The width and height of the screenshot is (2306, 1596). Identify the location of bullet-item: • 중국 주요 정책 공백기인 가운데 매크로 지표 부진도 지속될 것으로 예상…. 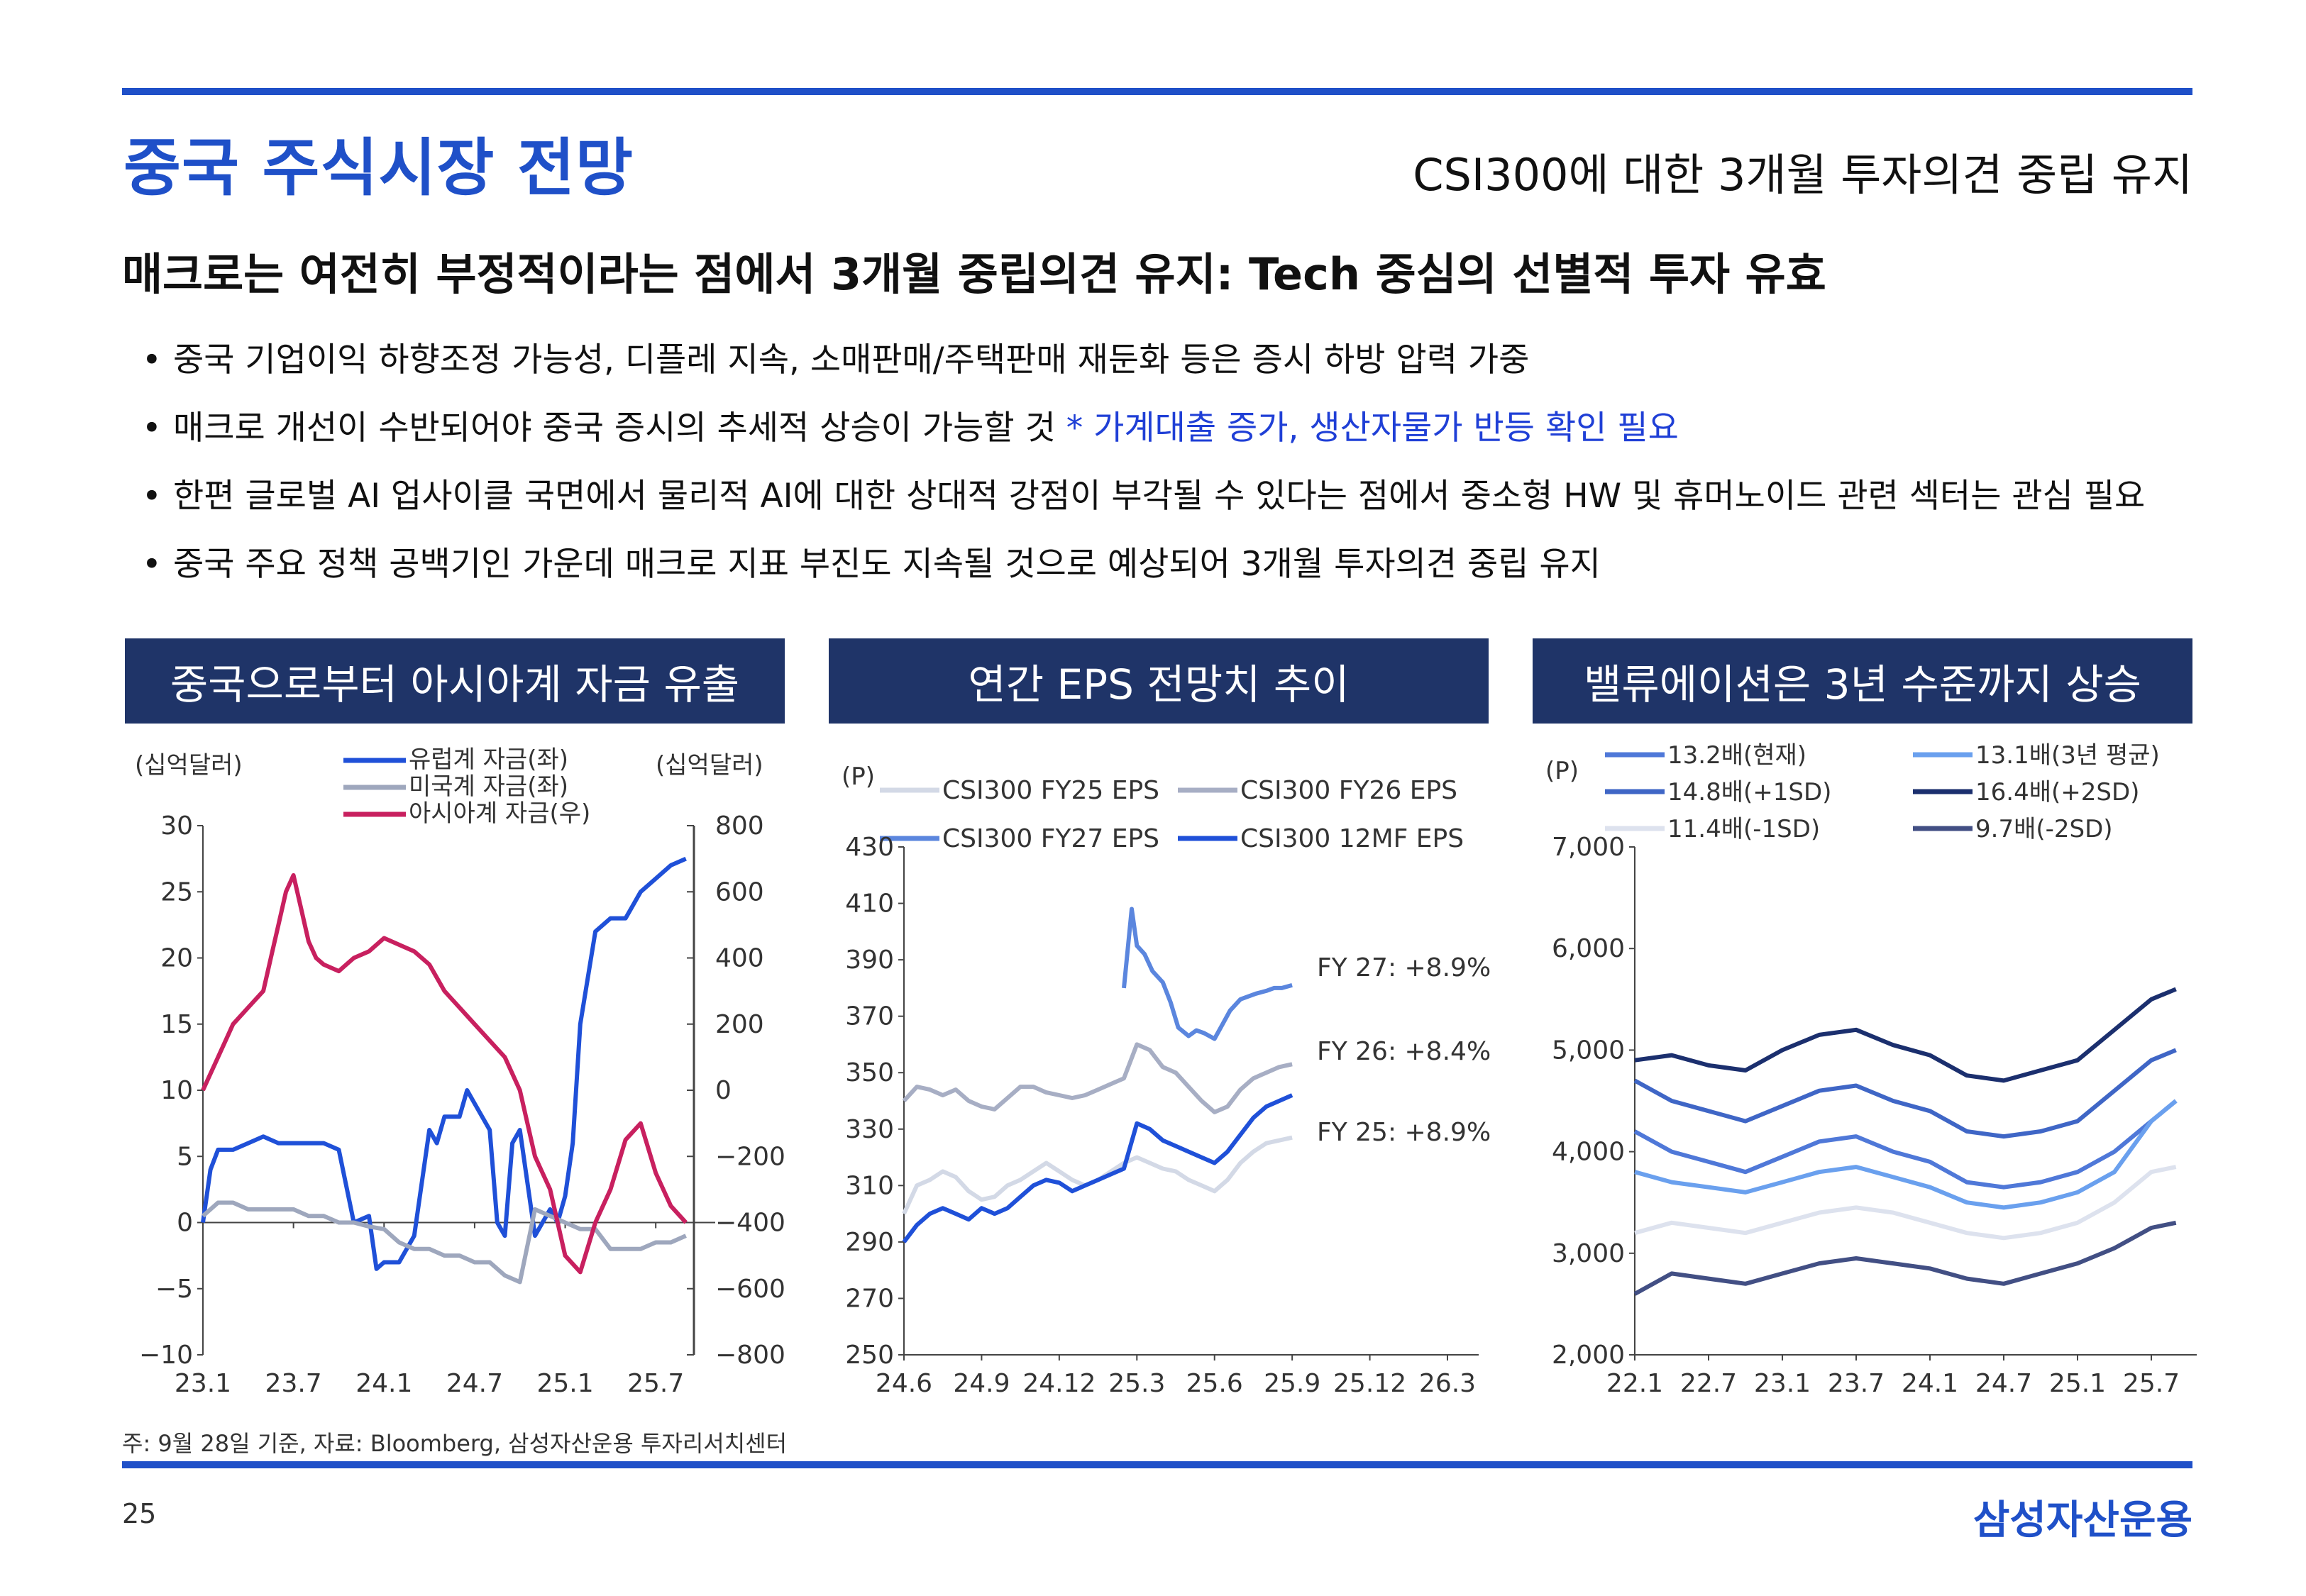
(1143, 565).